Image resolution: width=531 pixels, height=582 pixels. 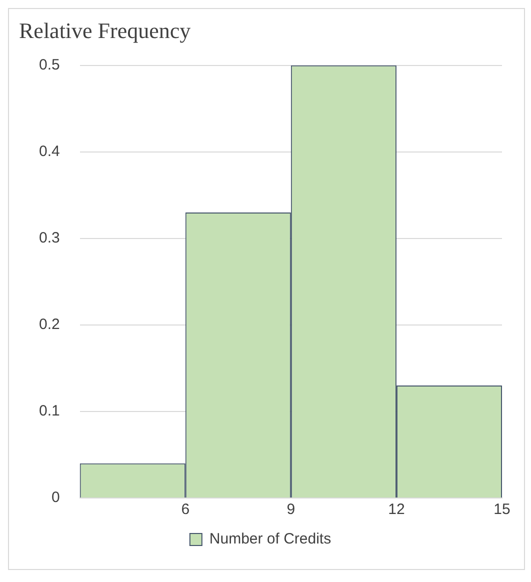 I want to click on x-tick-label: 9, so click(x=291, y=509).